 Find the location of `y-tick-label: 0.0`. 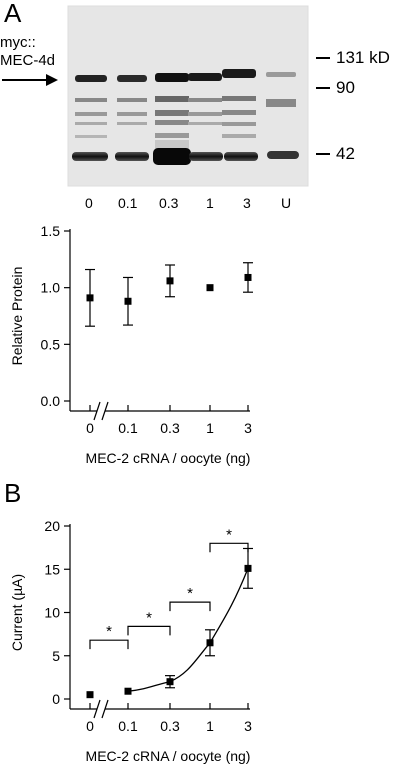

y-tick-label: 0.0 is located at coordinates (51, 401).